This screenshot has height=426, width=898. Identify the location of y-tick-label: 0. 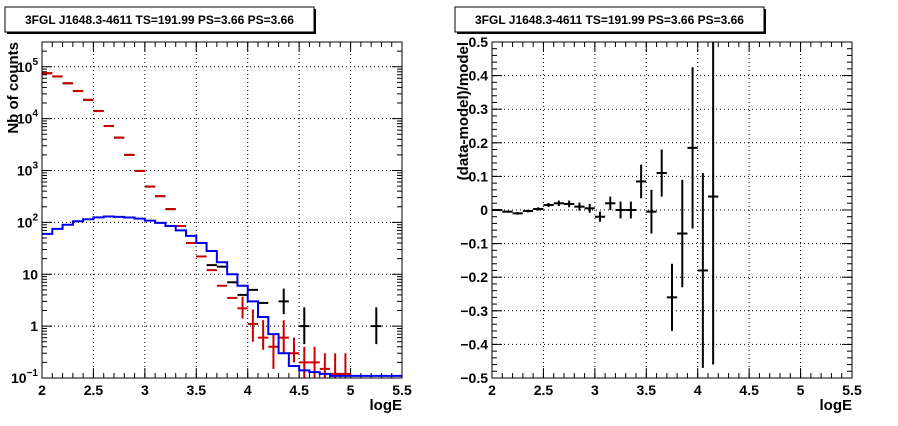
(484, 210).